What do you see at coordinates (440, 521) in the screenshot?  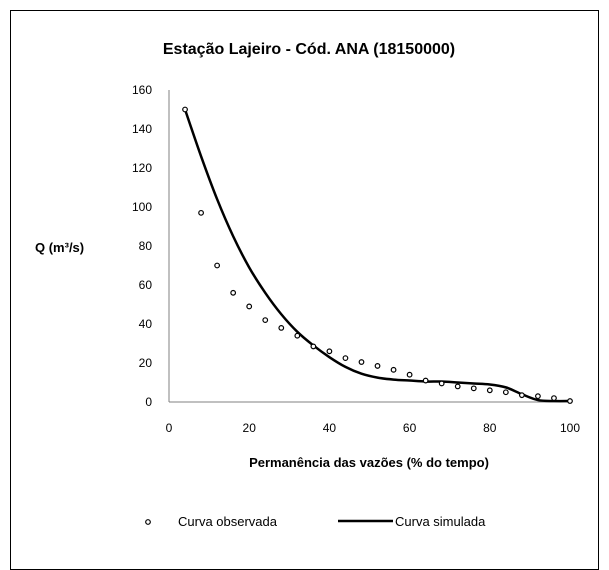 I see `legend-label-simulated: Curva simulada` at bounding box center [440, 521].